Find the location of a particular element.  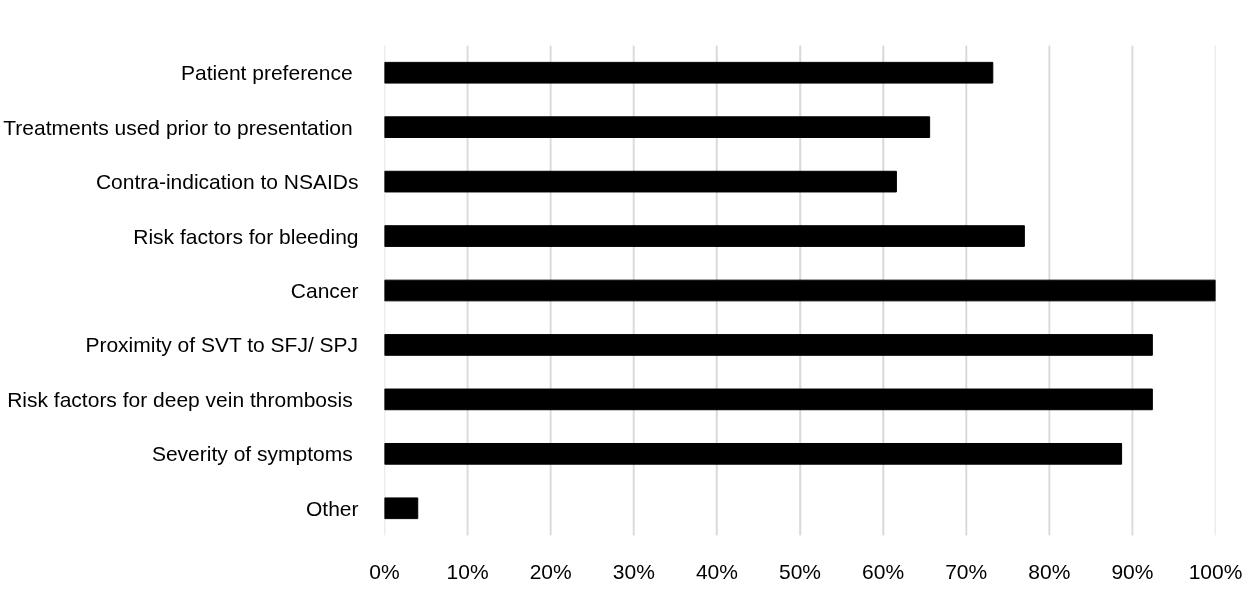

x-tick-label: 80% is located at coordinates (1049, 571).